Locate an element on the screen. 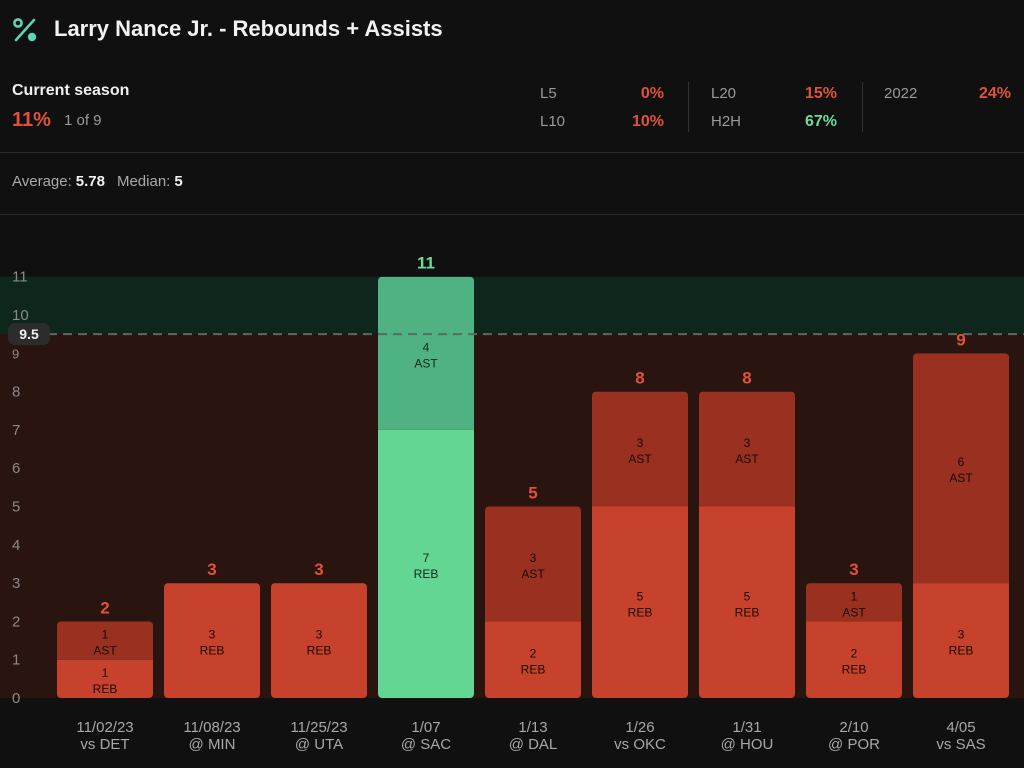  x-tick-date: 1/07 is located at coordinates (425, 727).